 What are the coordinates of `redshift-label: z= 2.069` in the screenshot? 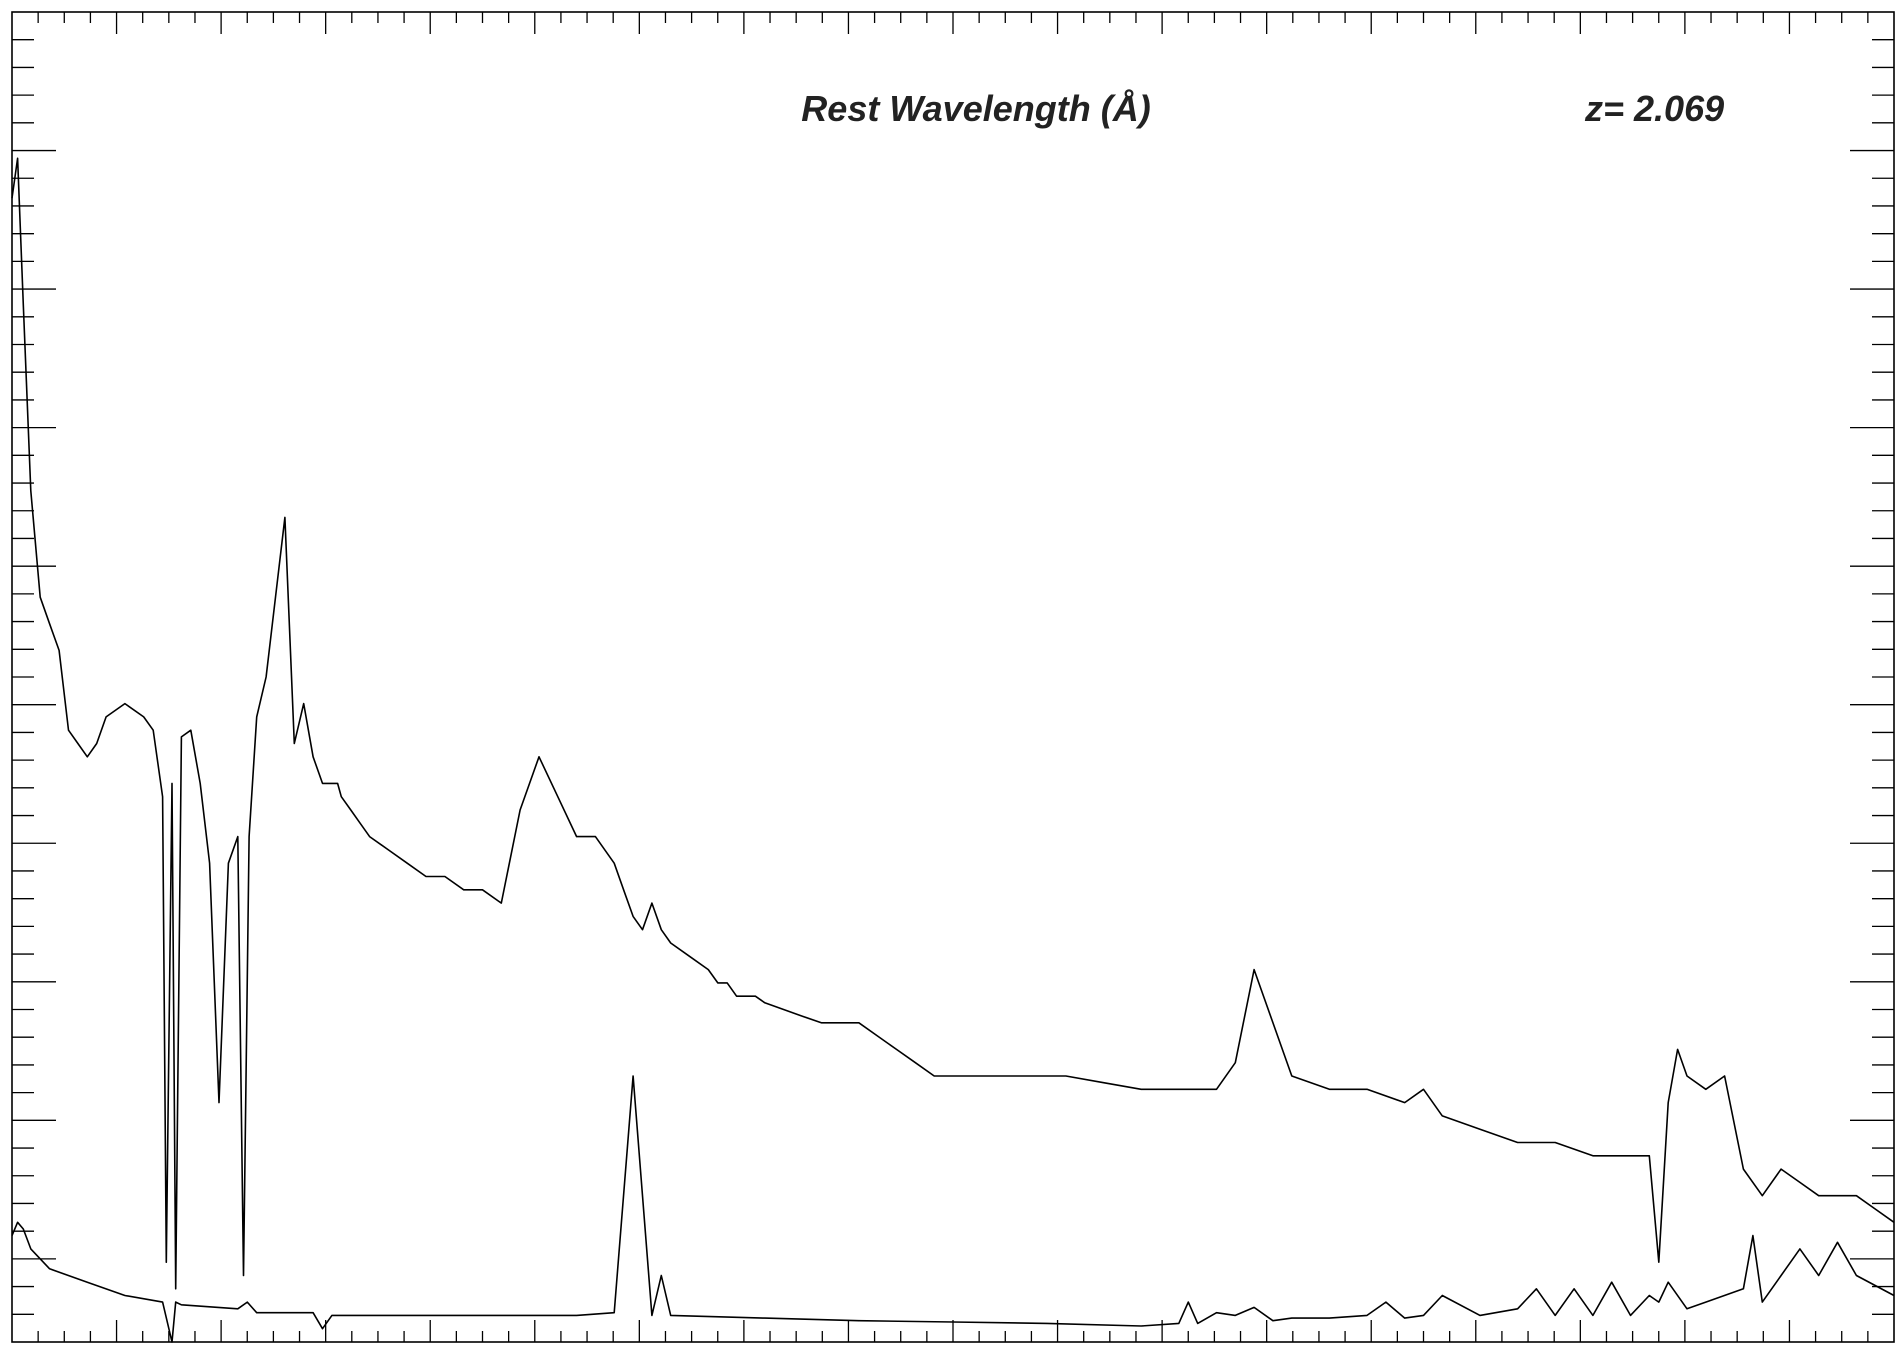 It's located at (1654, 108).